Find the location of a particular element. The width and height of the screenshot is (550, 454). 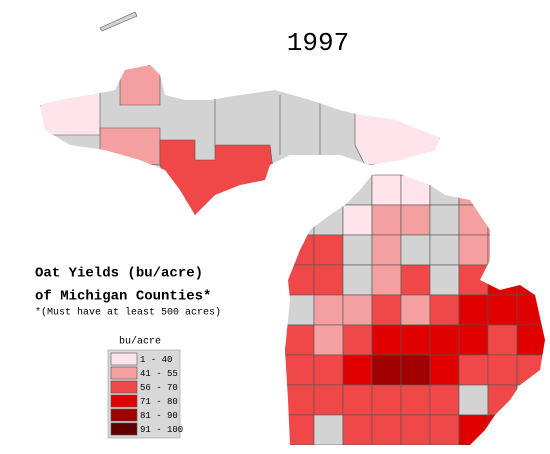

note: *(Must have at least 500 acres) is located at coordinates (128, 313).